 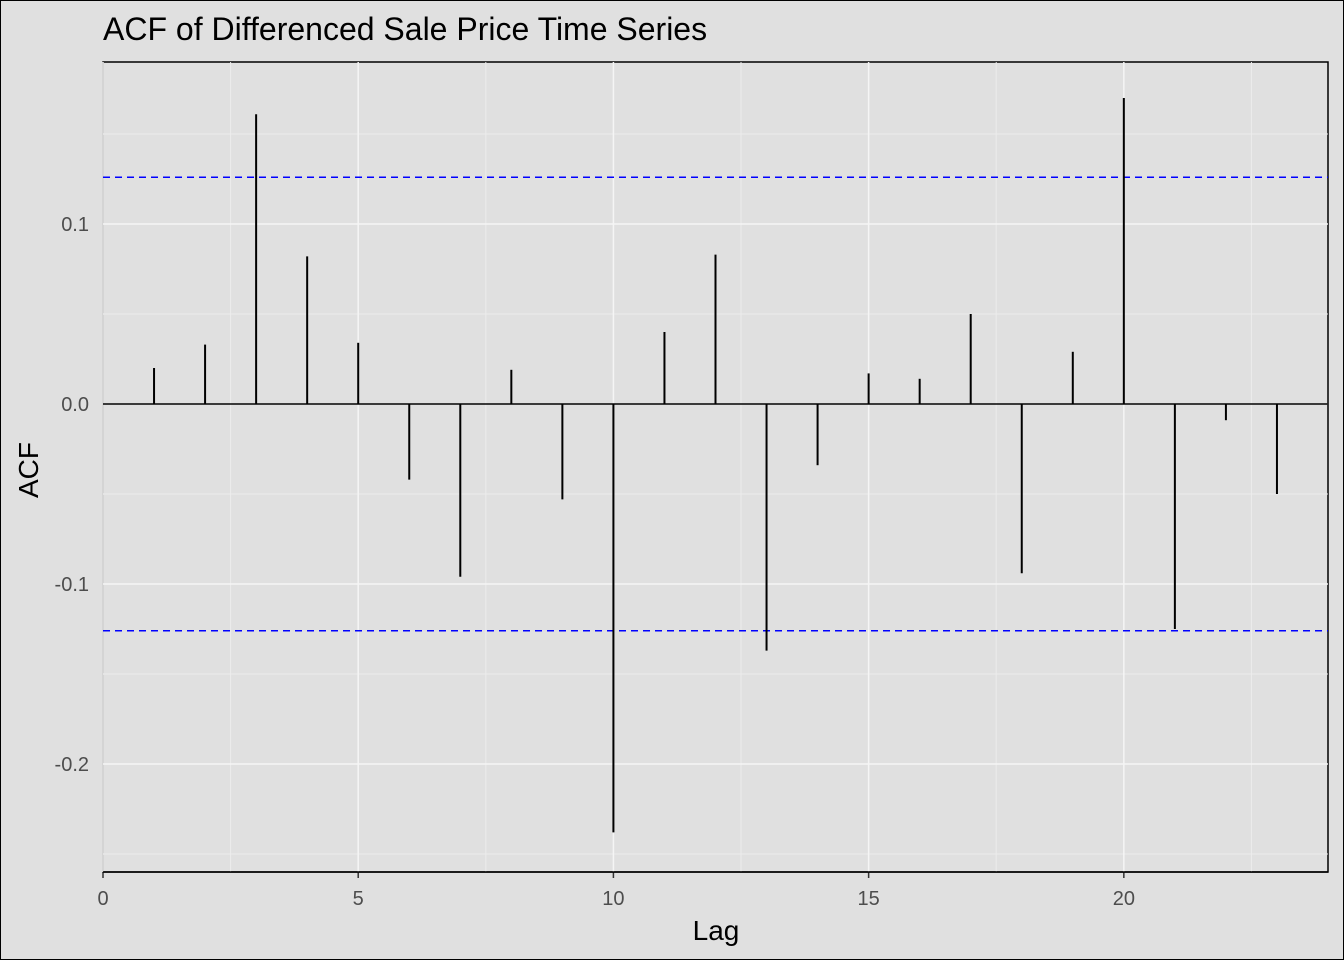 I want to click on x-axis-title: Lag, so click(x=716, y=930).